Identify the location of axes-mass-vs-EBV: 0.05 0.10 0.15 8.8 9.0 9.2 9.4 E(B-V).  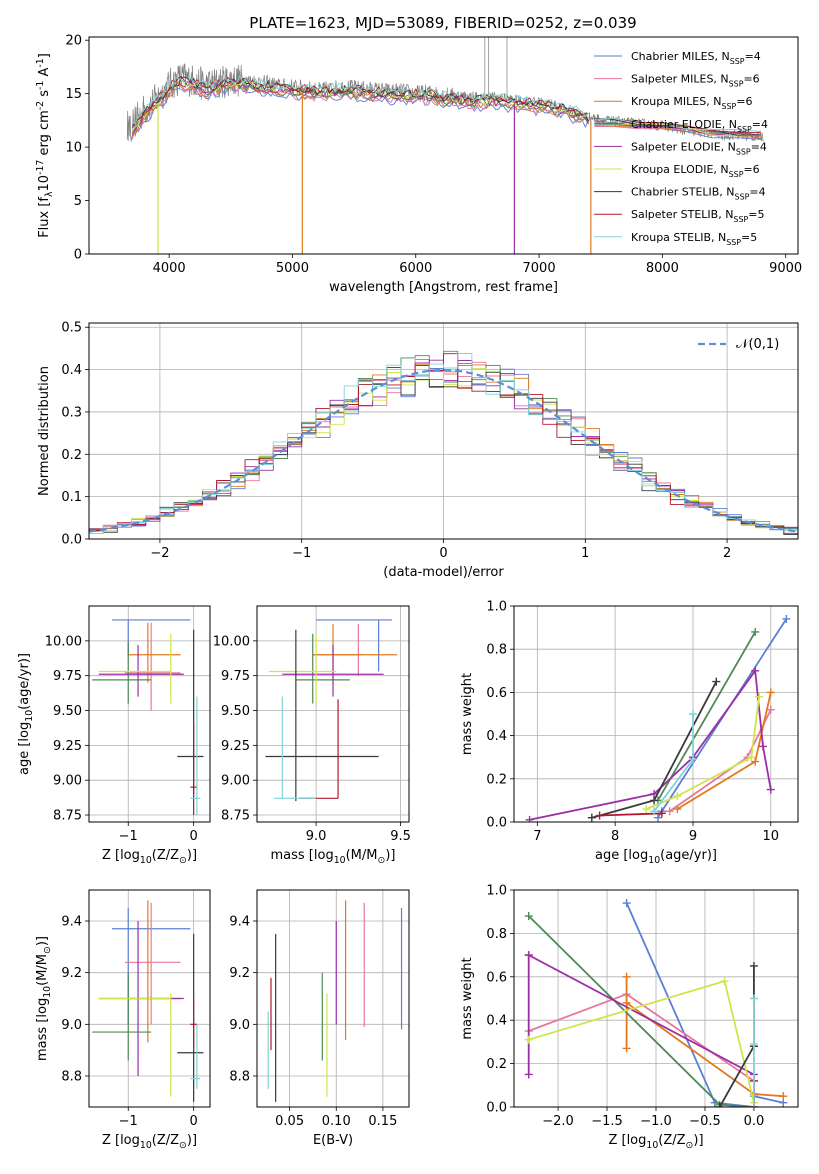
(319, 1018).